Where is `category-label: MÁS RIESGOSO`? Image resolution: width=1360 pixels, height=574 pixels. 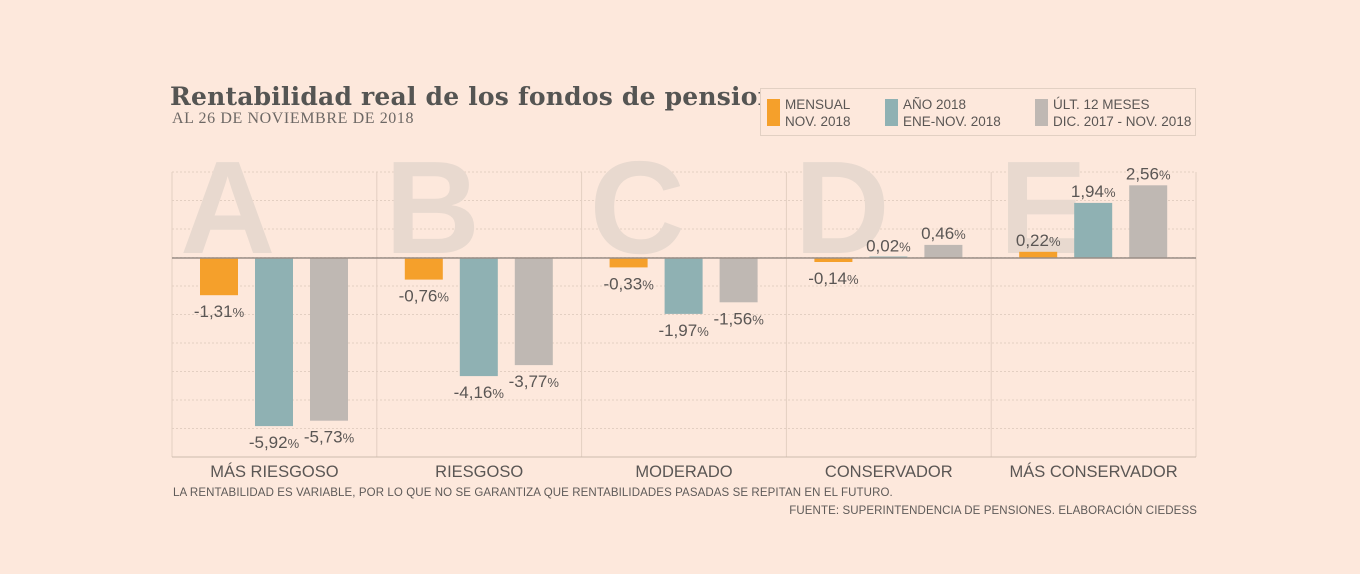
category-label: MÁS RIESGOSO is located at coordinates (274, 471).